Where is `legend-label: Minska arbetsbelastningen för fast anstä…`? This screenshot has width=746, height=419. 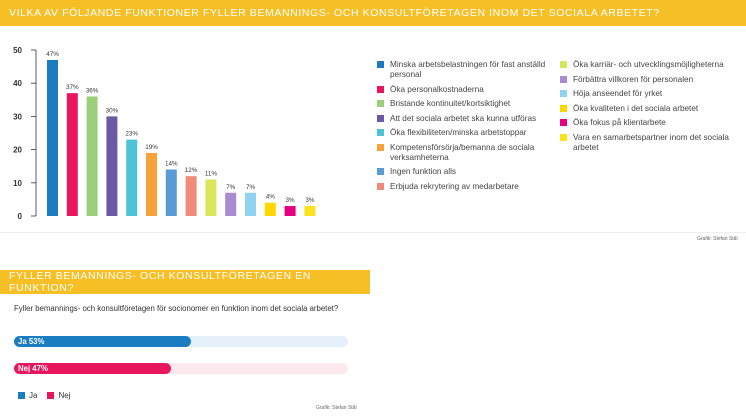
legend-label: Minska arbetsbelastningen för fast anstä… is located at coordinates (468, 69).